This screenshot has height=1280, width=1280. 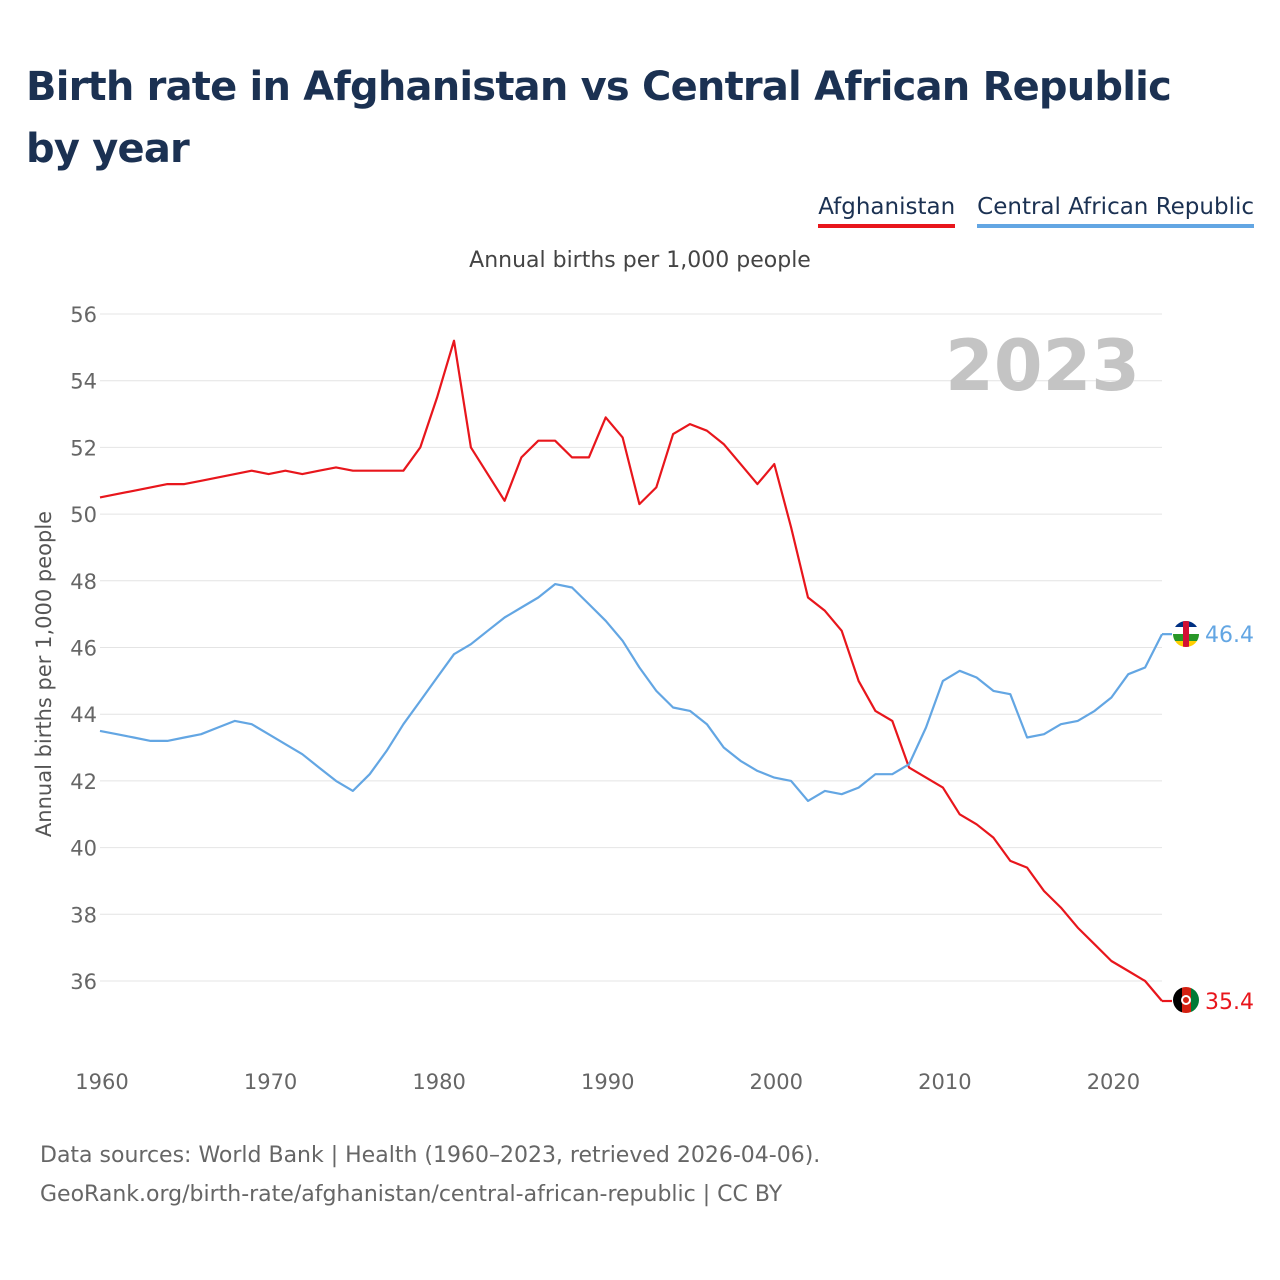 I want to click on x-tick-label: 2000, so click(x=776, y=1082).